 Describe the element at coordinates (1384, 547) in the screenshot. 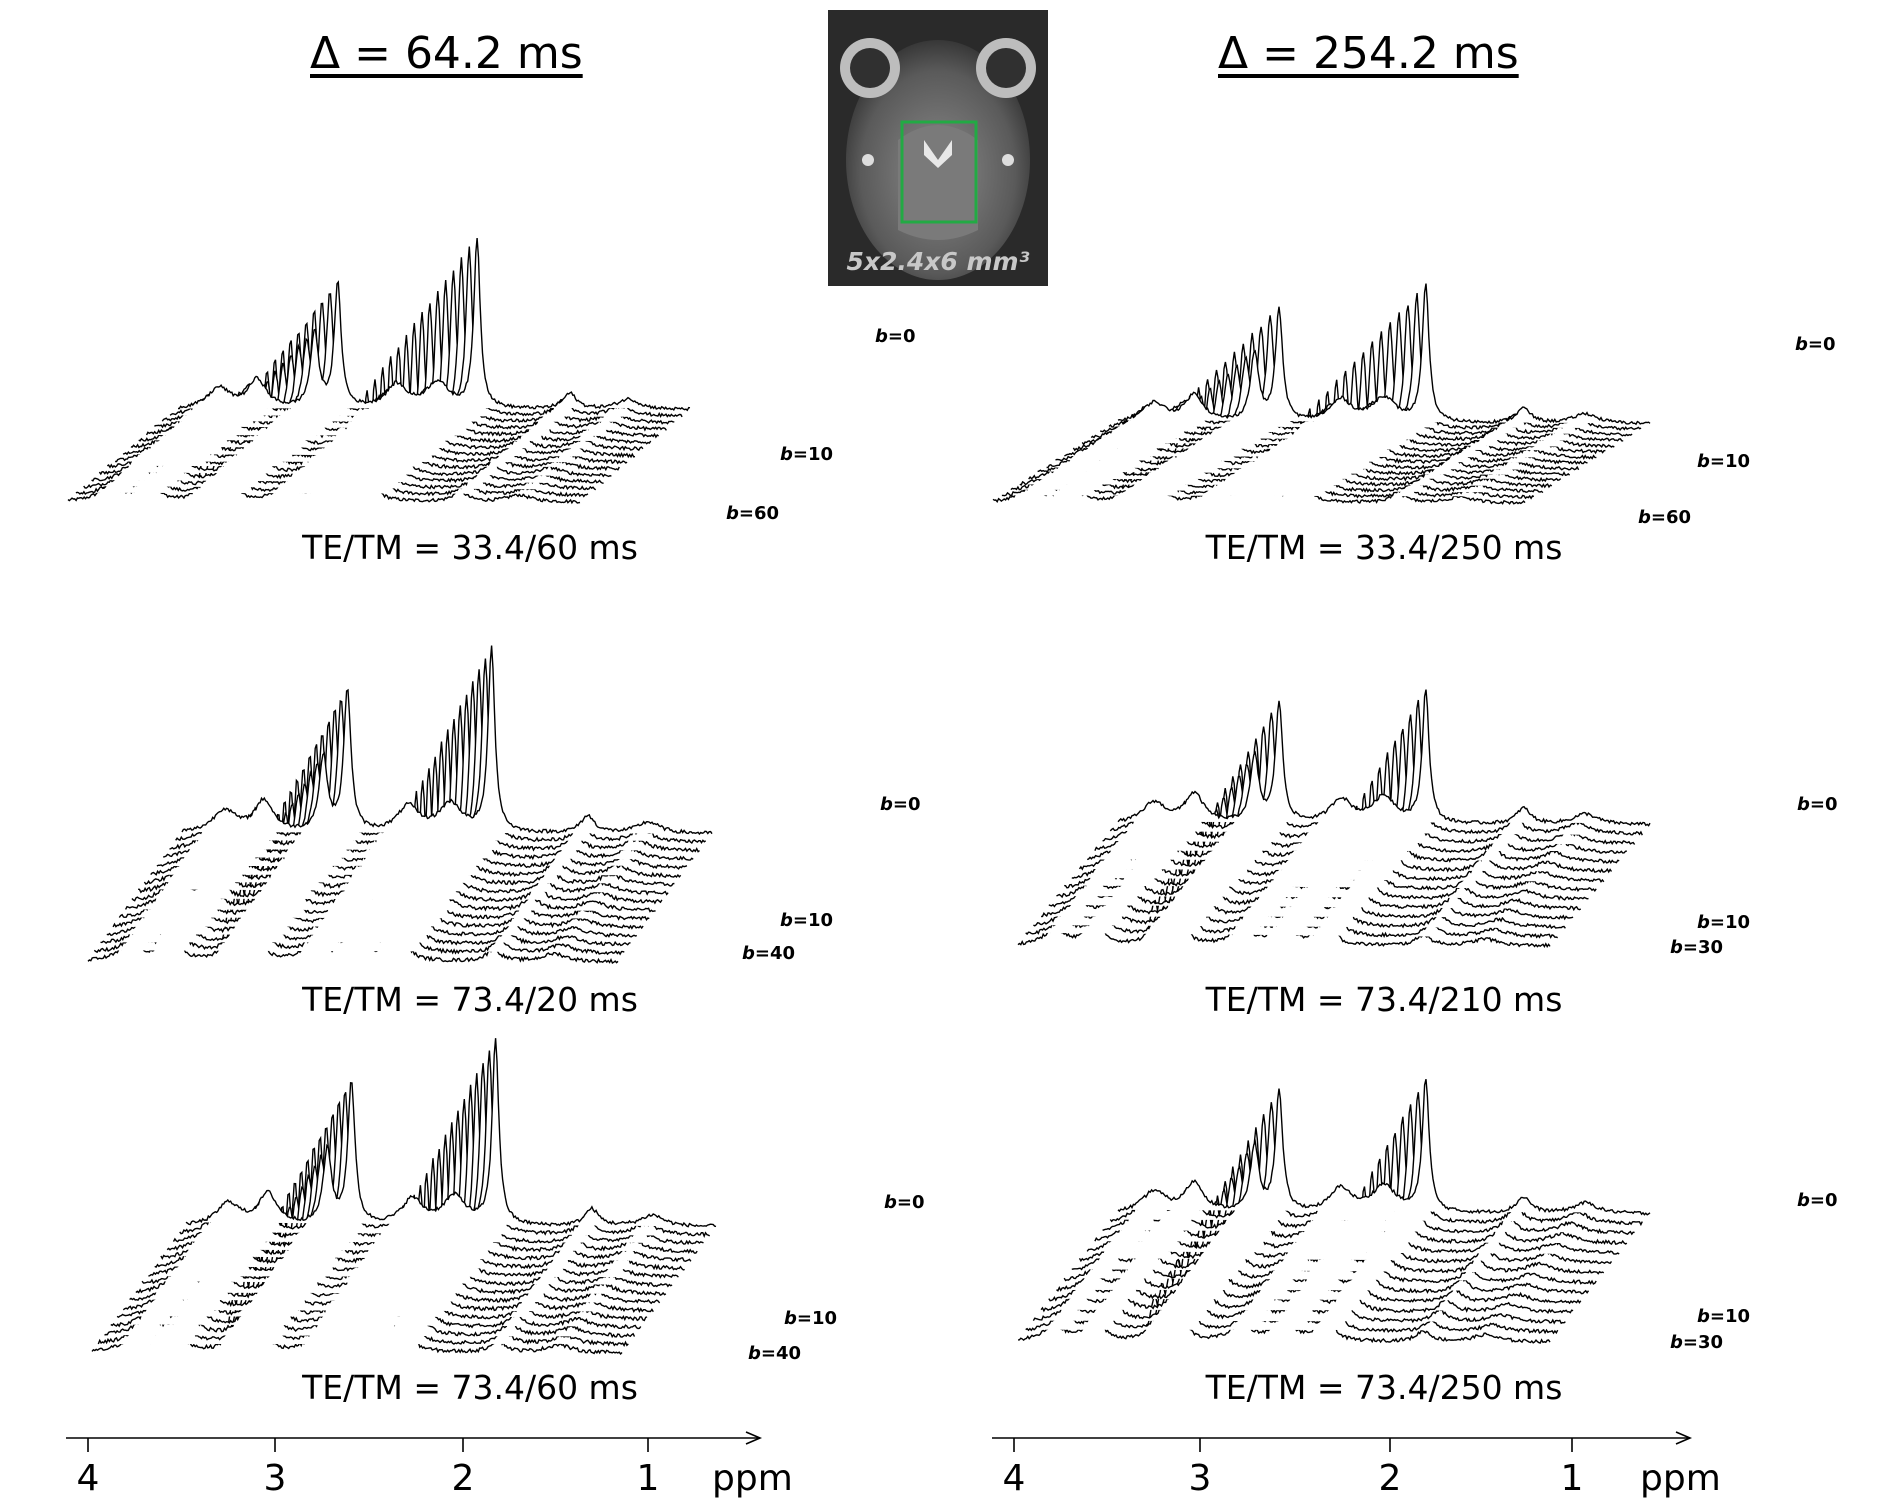

I see `panel-title-4: TE/TM = 33.4/250 ms` at that location.